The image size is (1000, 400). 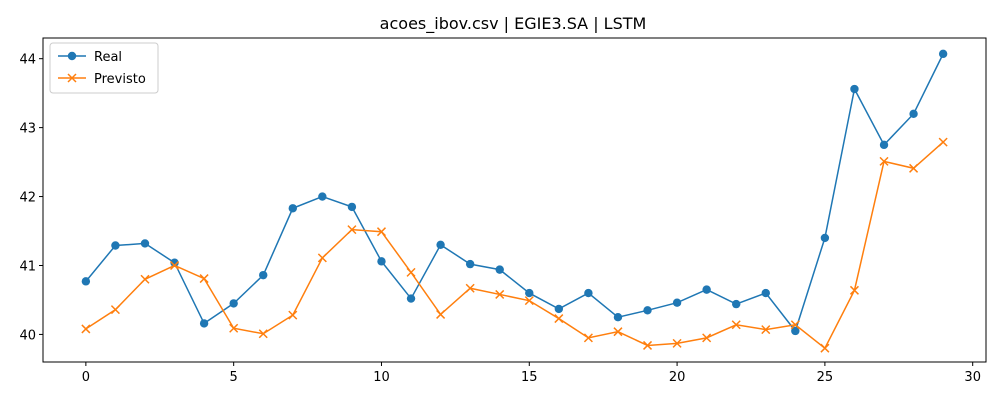 What do you see at coordinates (27, 335) in the screenshot?
I see `y-tick-label: 40` at bounding box center [27, 335].